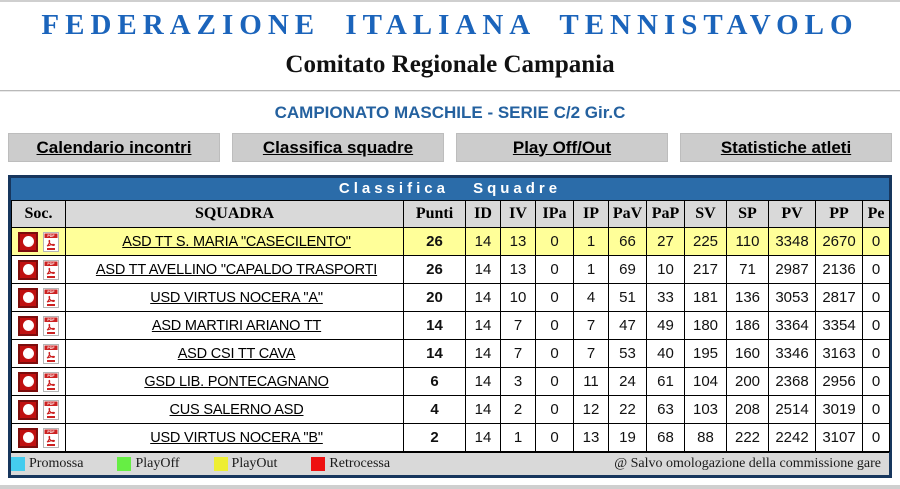 This screenshot has height=489, width=900. I want to click on team-cell: USD VIRTUS NOCERA "B", so click(234, 437).